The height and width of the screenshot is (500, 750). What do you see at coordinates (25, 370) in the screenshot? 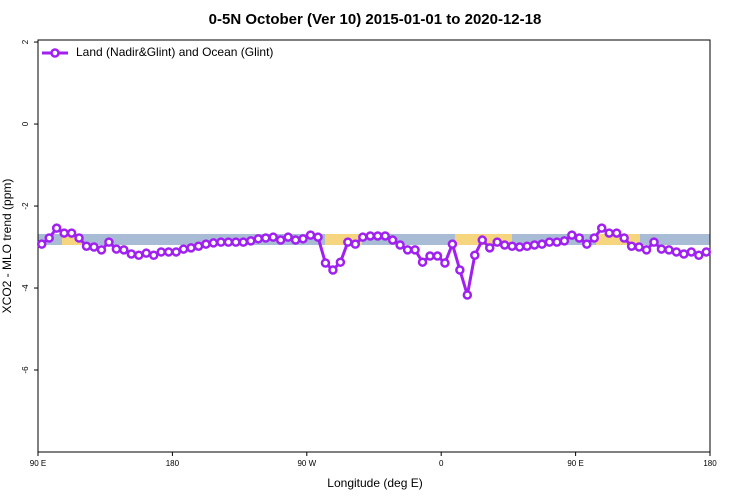
I see `y-tick-label: -6` at bounding box center [25, 370].